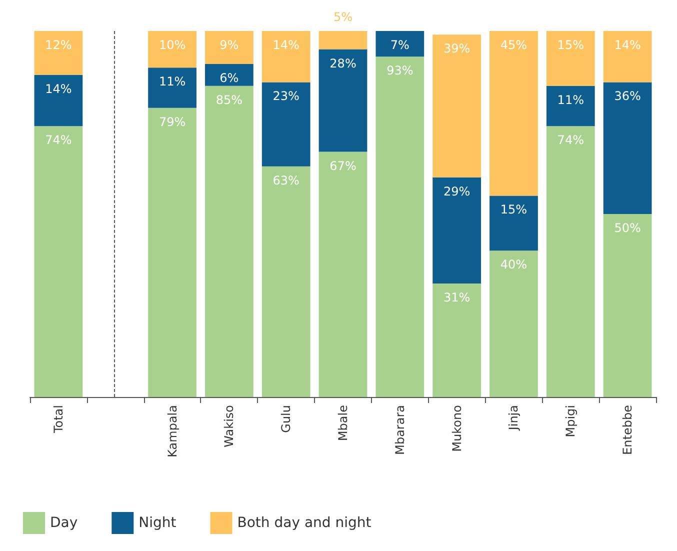 The image size is (677, 551). I want to click on x-tick-label: Jinja, so click(513, 418).